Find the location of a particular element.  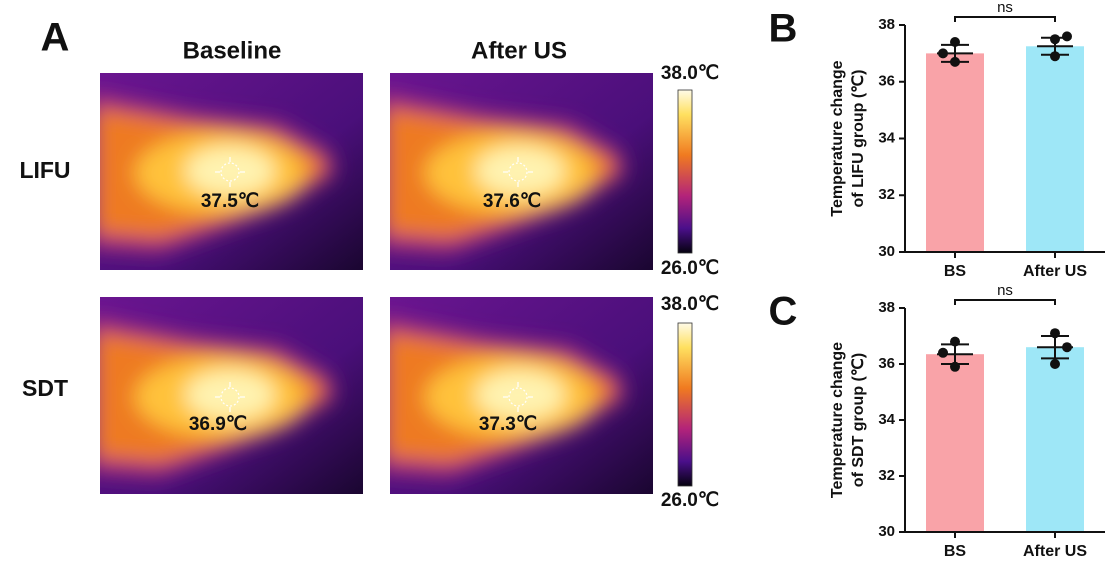

temperature-reading: 37.5℃ is located at coordinates (230, 201).